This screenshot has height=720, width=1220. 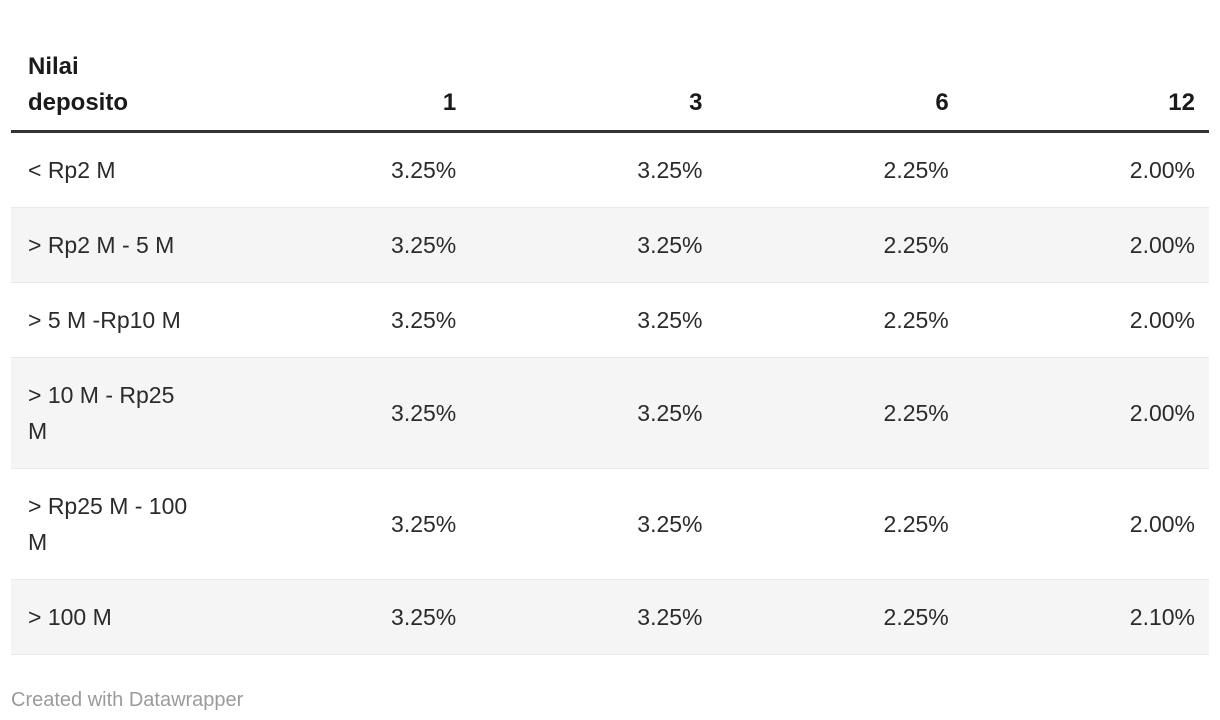 What do you see at coordinates (610, 617) in the screenshot?
I see `table-row: > 100 M 3.25% 3.25% 2.25% 2.10%` at bounding box center [610, 617].